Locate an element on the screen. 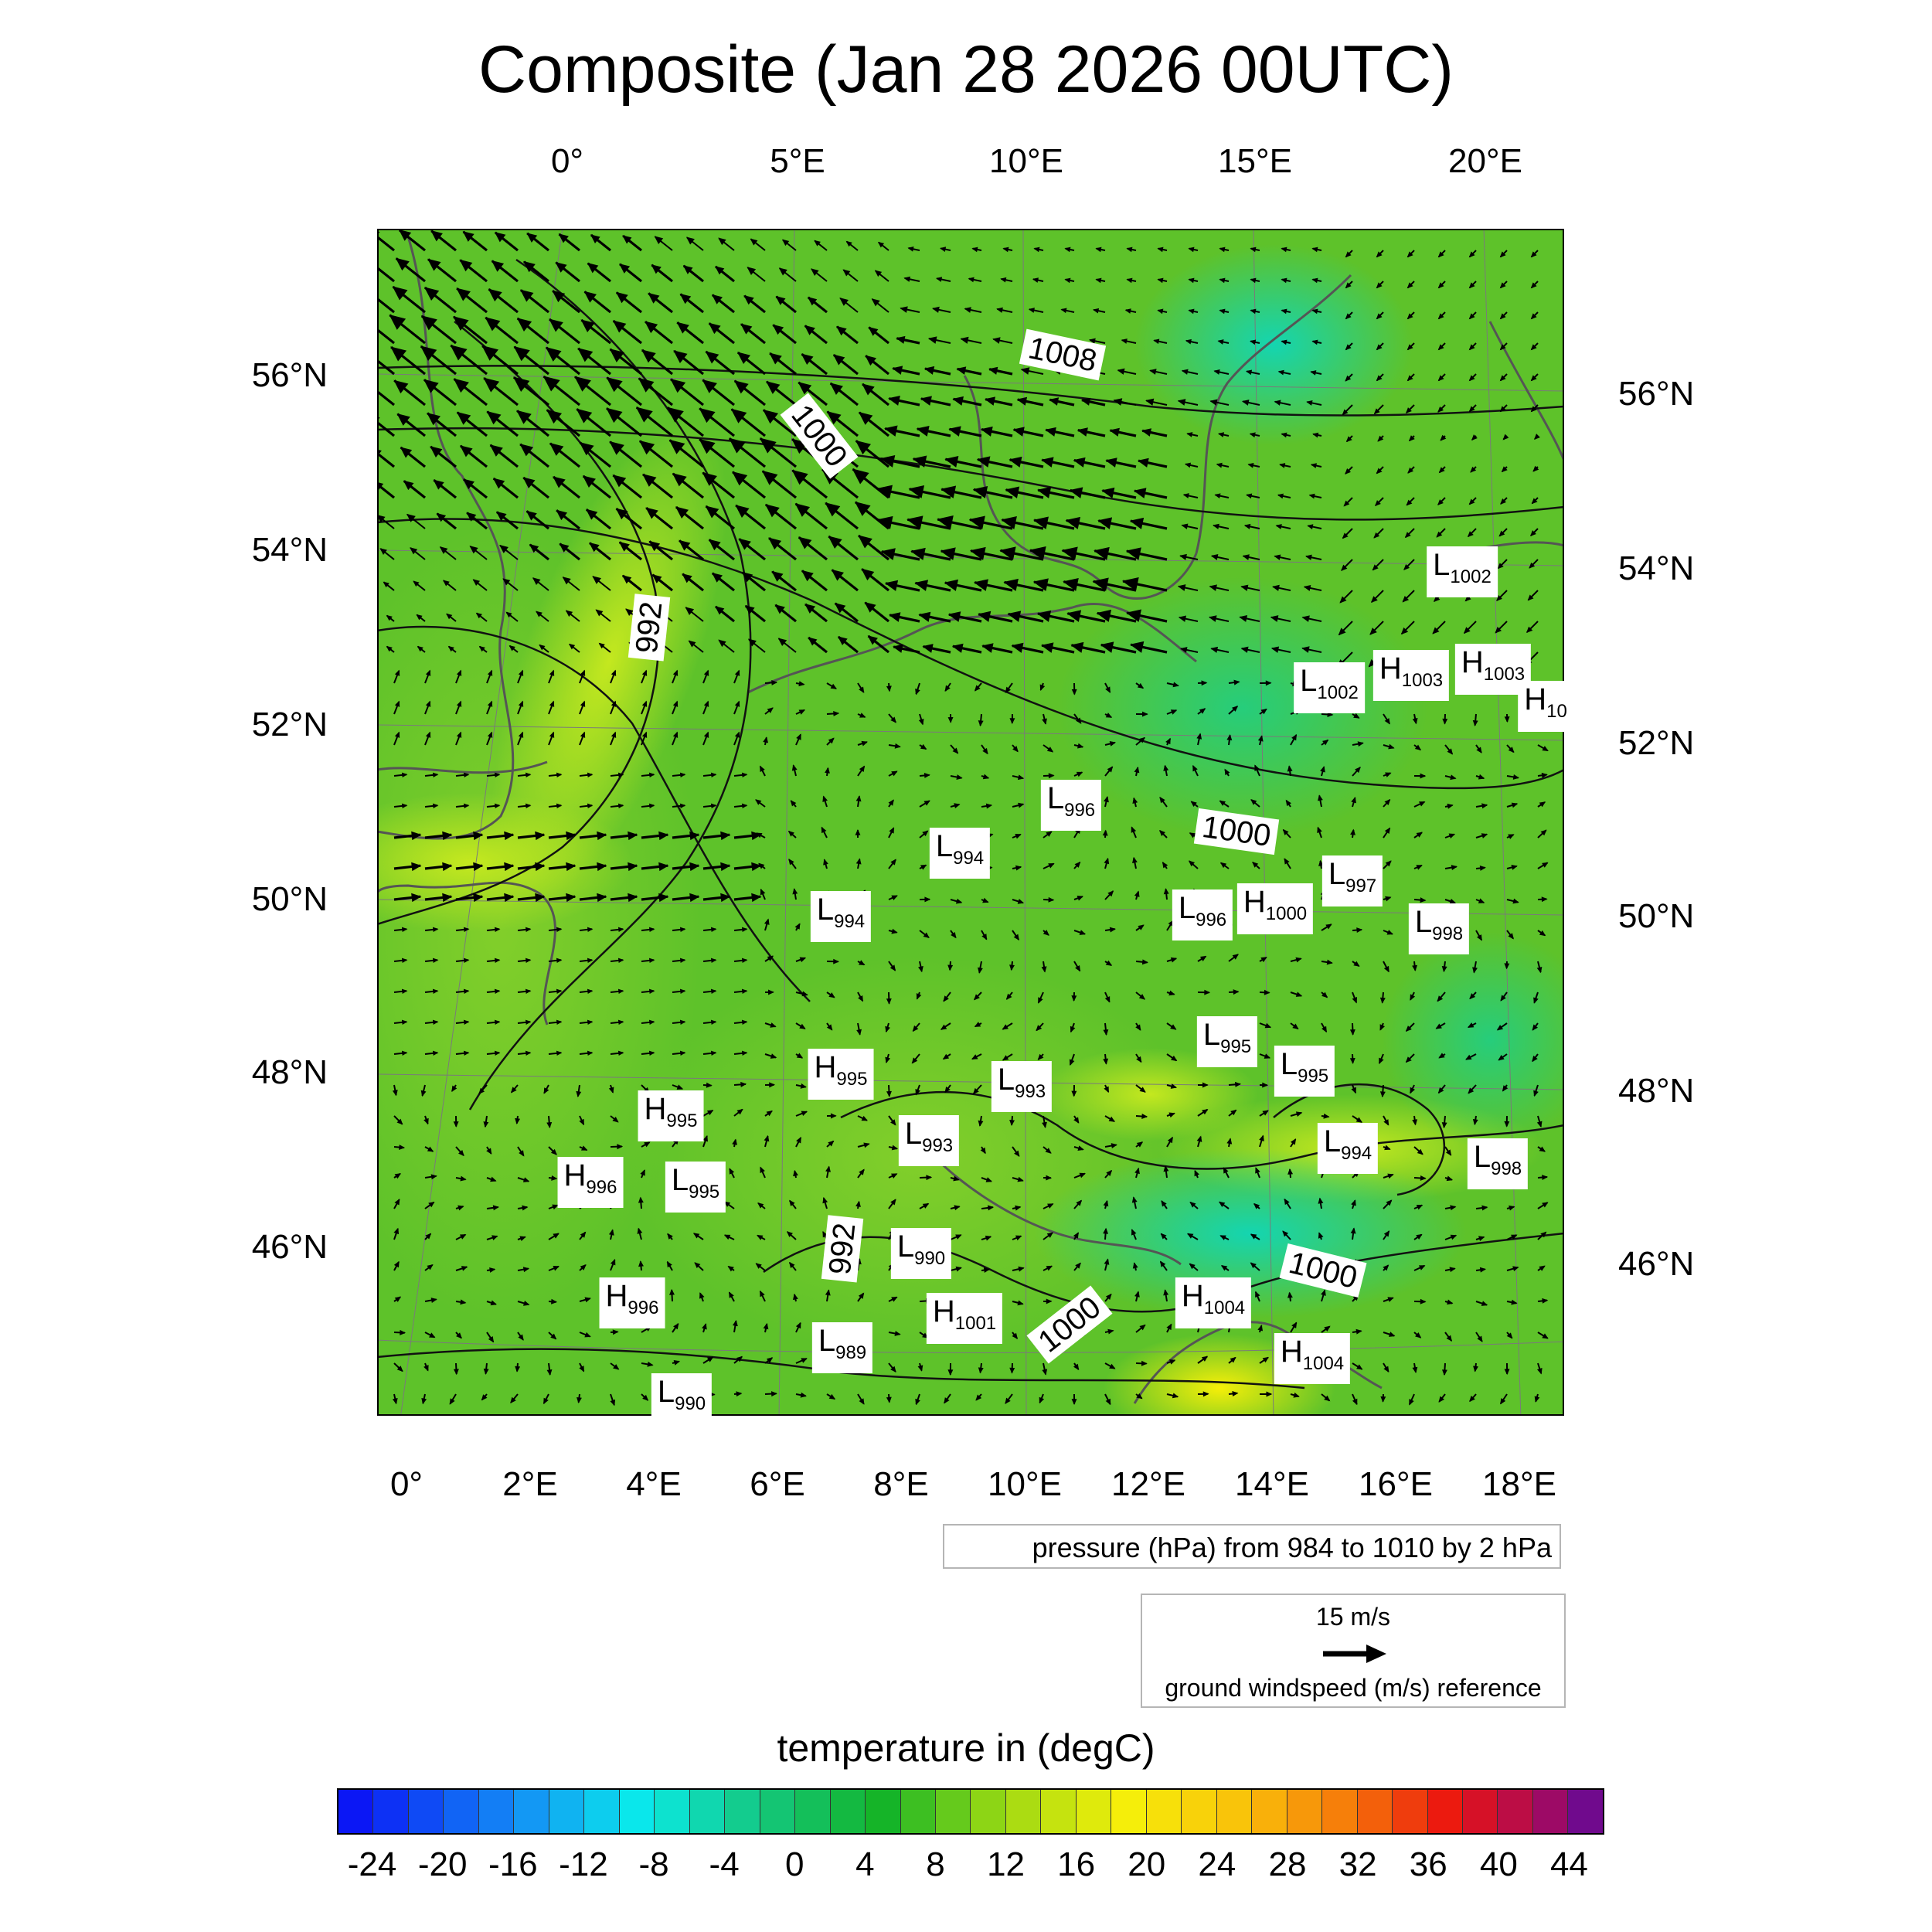  colorbar-tick-label: 20 is located at coordinates (1147, 1864).